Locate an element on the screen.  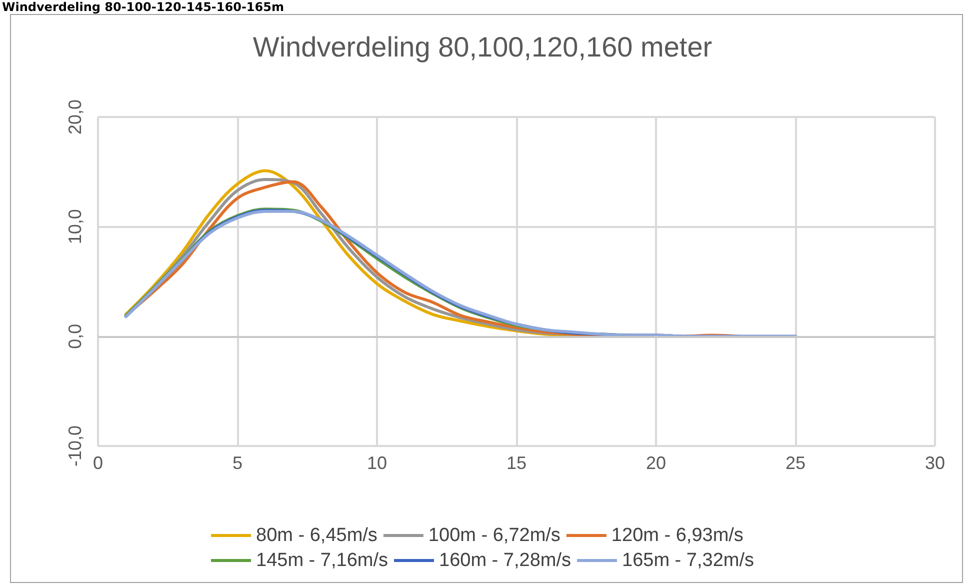
x-tick-label: 25 is located at coordinates (795, 463).